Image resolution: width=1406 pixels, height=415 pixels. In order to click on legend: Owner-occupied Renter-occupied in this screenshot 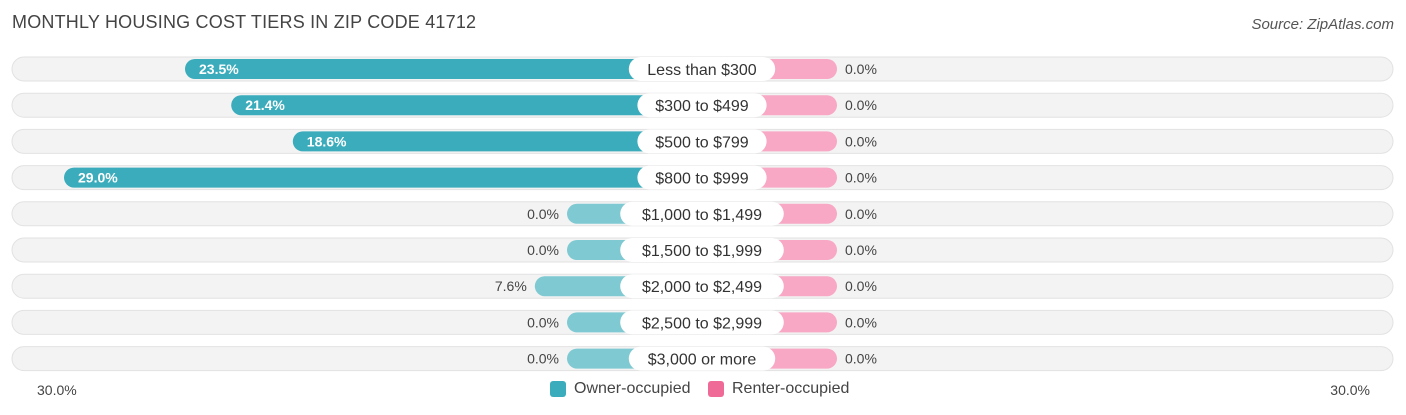, I will do `click(703, 390)`.